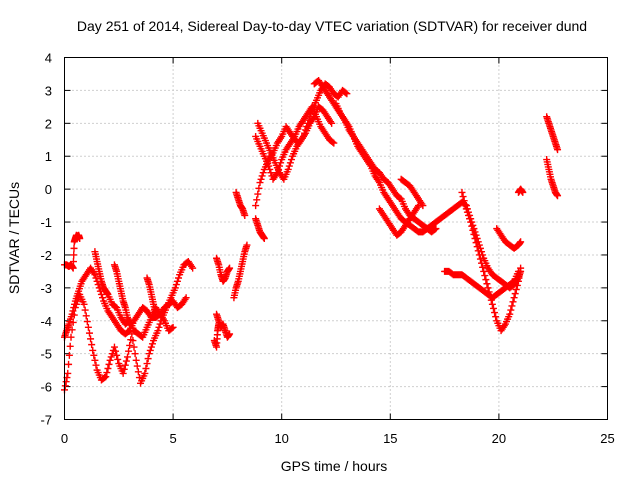  Describe the element at coordinates (48, 58) in the screenshot. I see `y-tick-label: 4` at that location.